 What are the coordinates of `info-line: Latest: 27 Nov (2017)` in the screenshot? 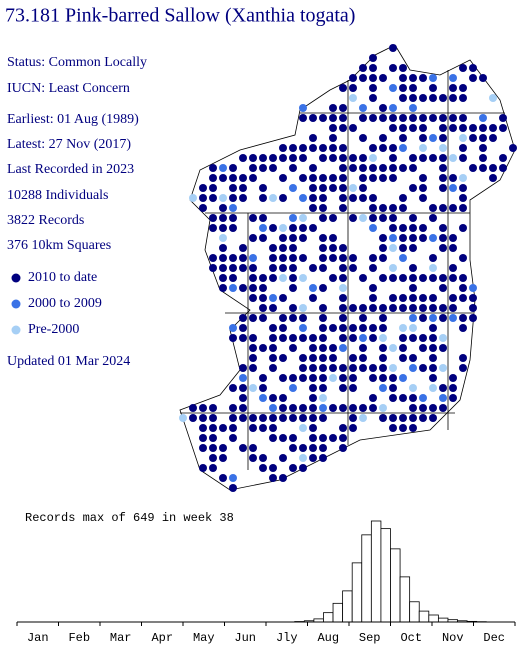 It's located at (69, 144).